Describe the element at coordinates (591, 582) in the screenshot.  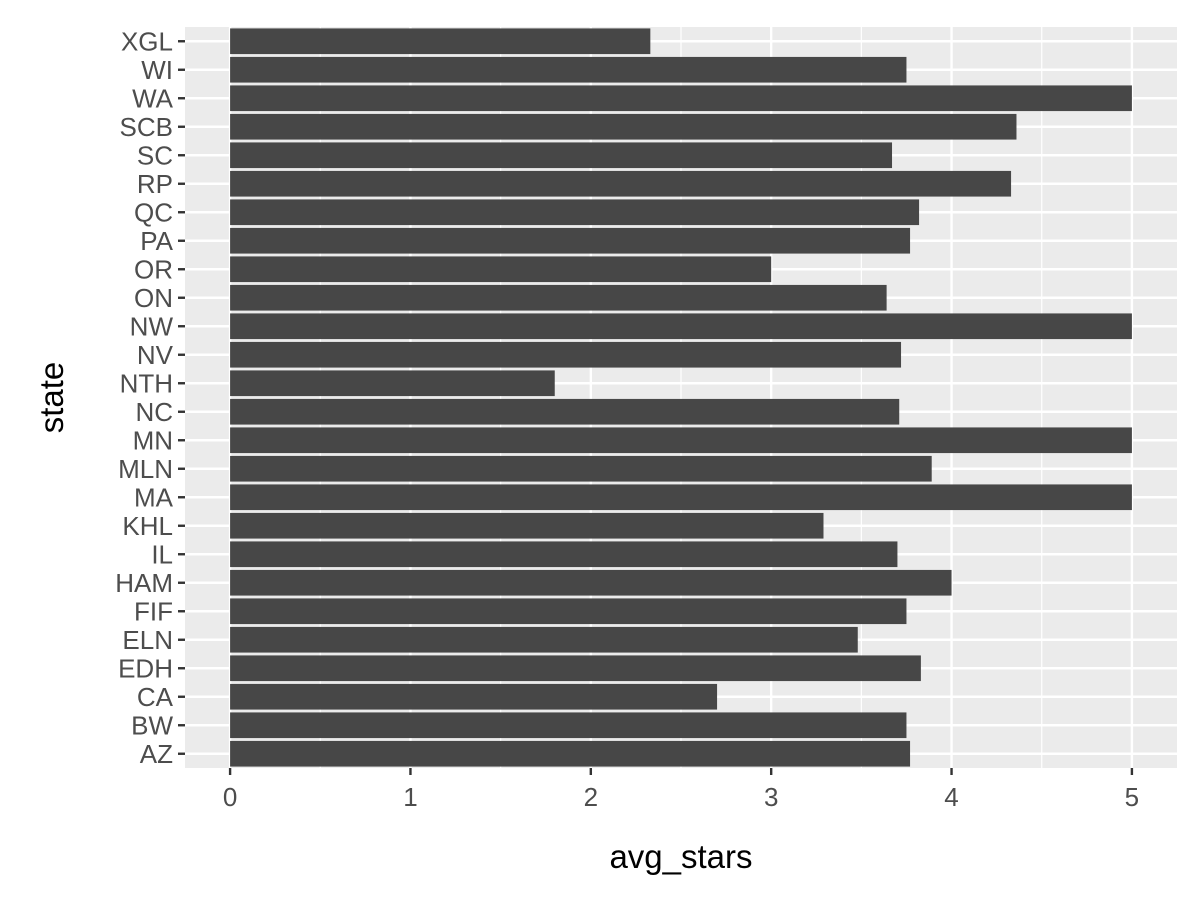
I see `bar-ham` at that location.